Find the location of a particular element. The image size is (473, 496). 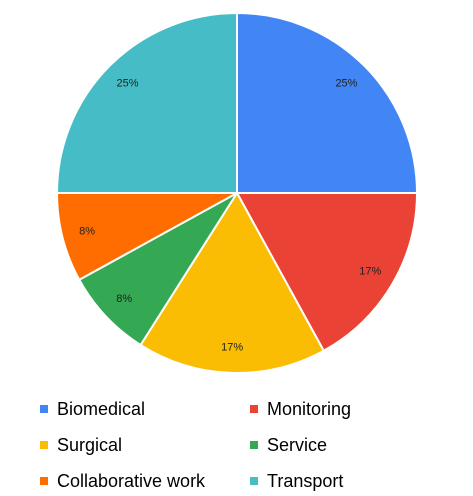

pie-slice-label-service: 8% is located at coordinates (124, 299).